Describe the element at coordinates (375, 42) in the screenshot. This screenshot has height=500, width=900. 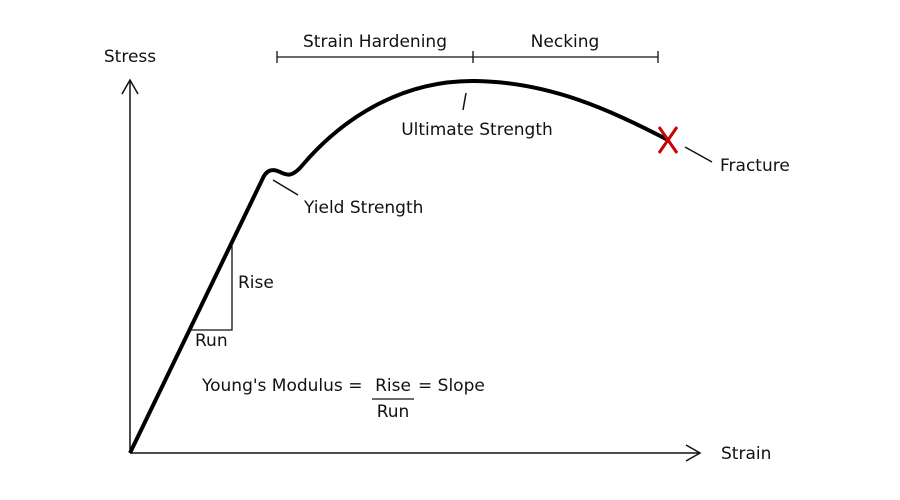
I see `region-label: Strain Hardening` at that location.